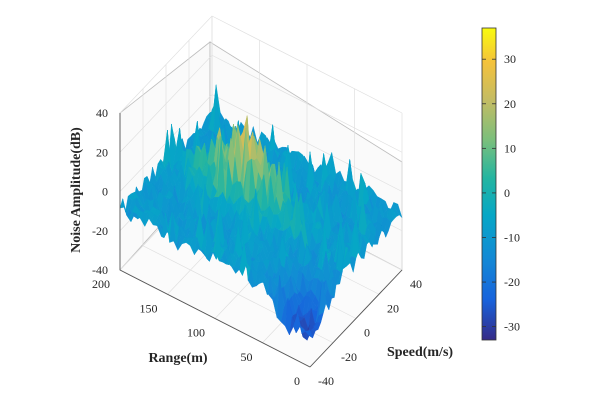 The width and height of the screenshot is (600, 405). I want to click on colorbar: 30 20 10 0 -10 -20 -30, so click(501, 184).